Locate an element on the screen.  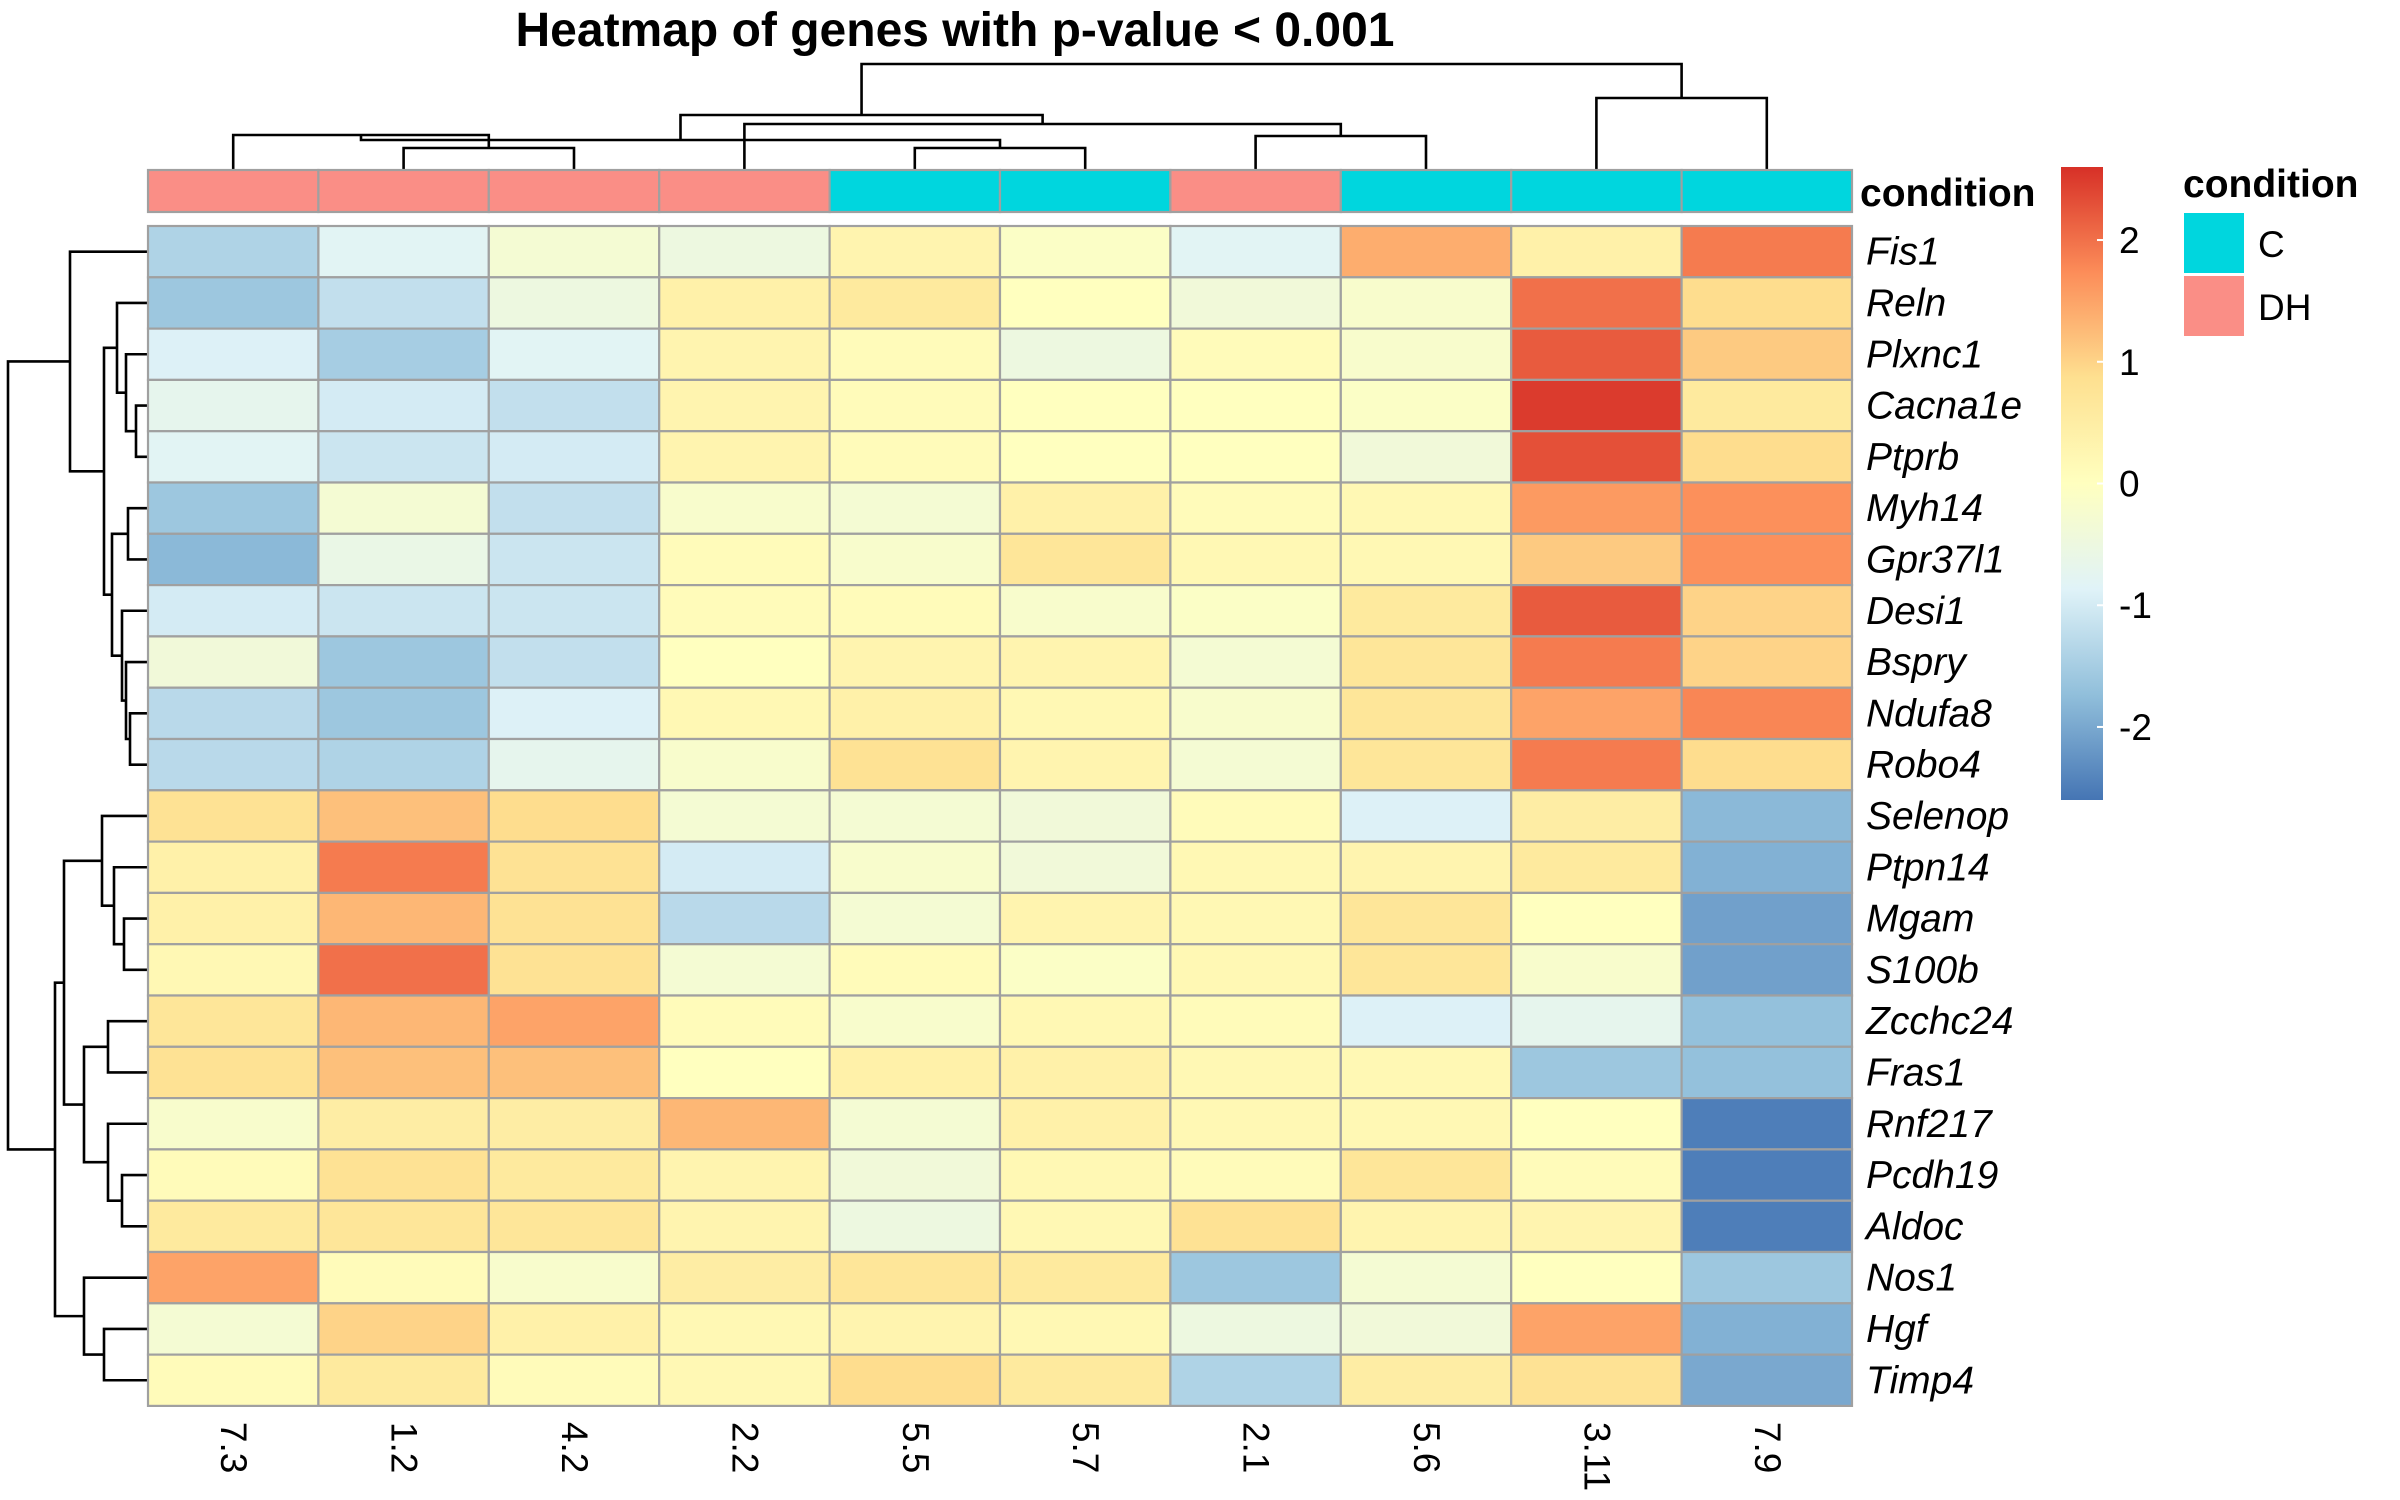
condition-legend: condition C DH is located at coordinates (2270, 250).